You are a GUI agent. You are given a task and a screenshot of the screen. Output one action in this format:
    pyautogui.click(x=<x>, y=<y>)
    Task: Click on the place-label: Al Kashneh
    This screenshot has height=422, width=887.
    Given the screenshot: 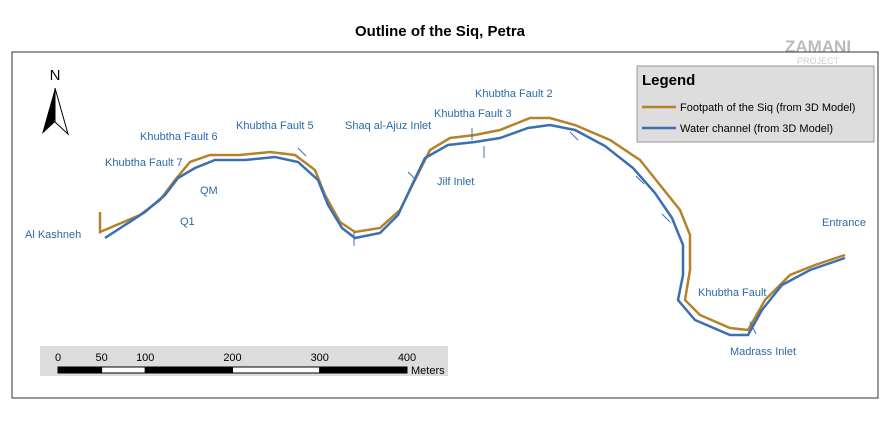 What is the action you would take?
    pyautogui.click(x=53, y=235)
    